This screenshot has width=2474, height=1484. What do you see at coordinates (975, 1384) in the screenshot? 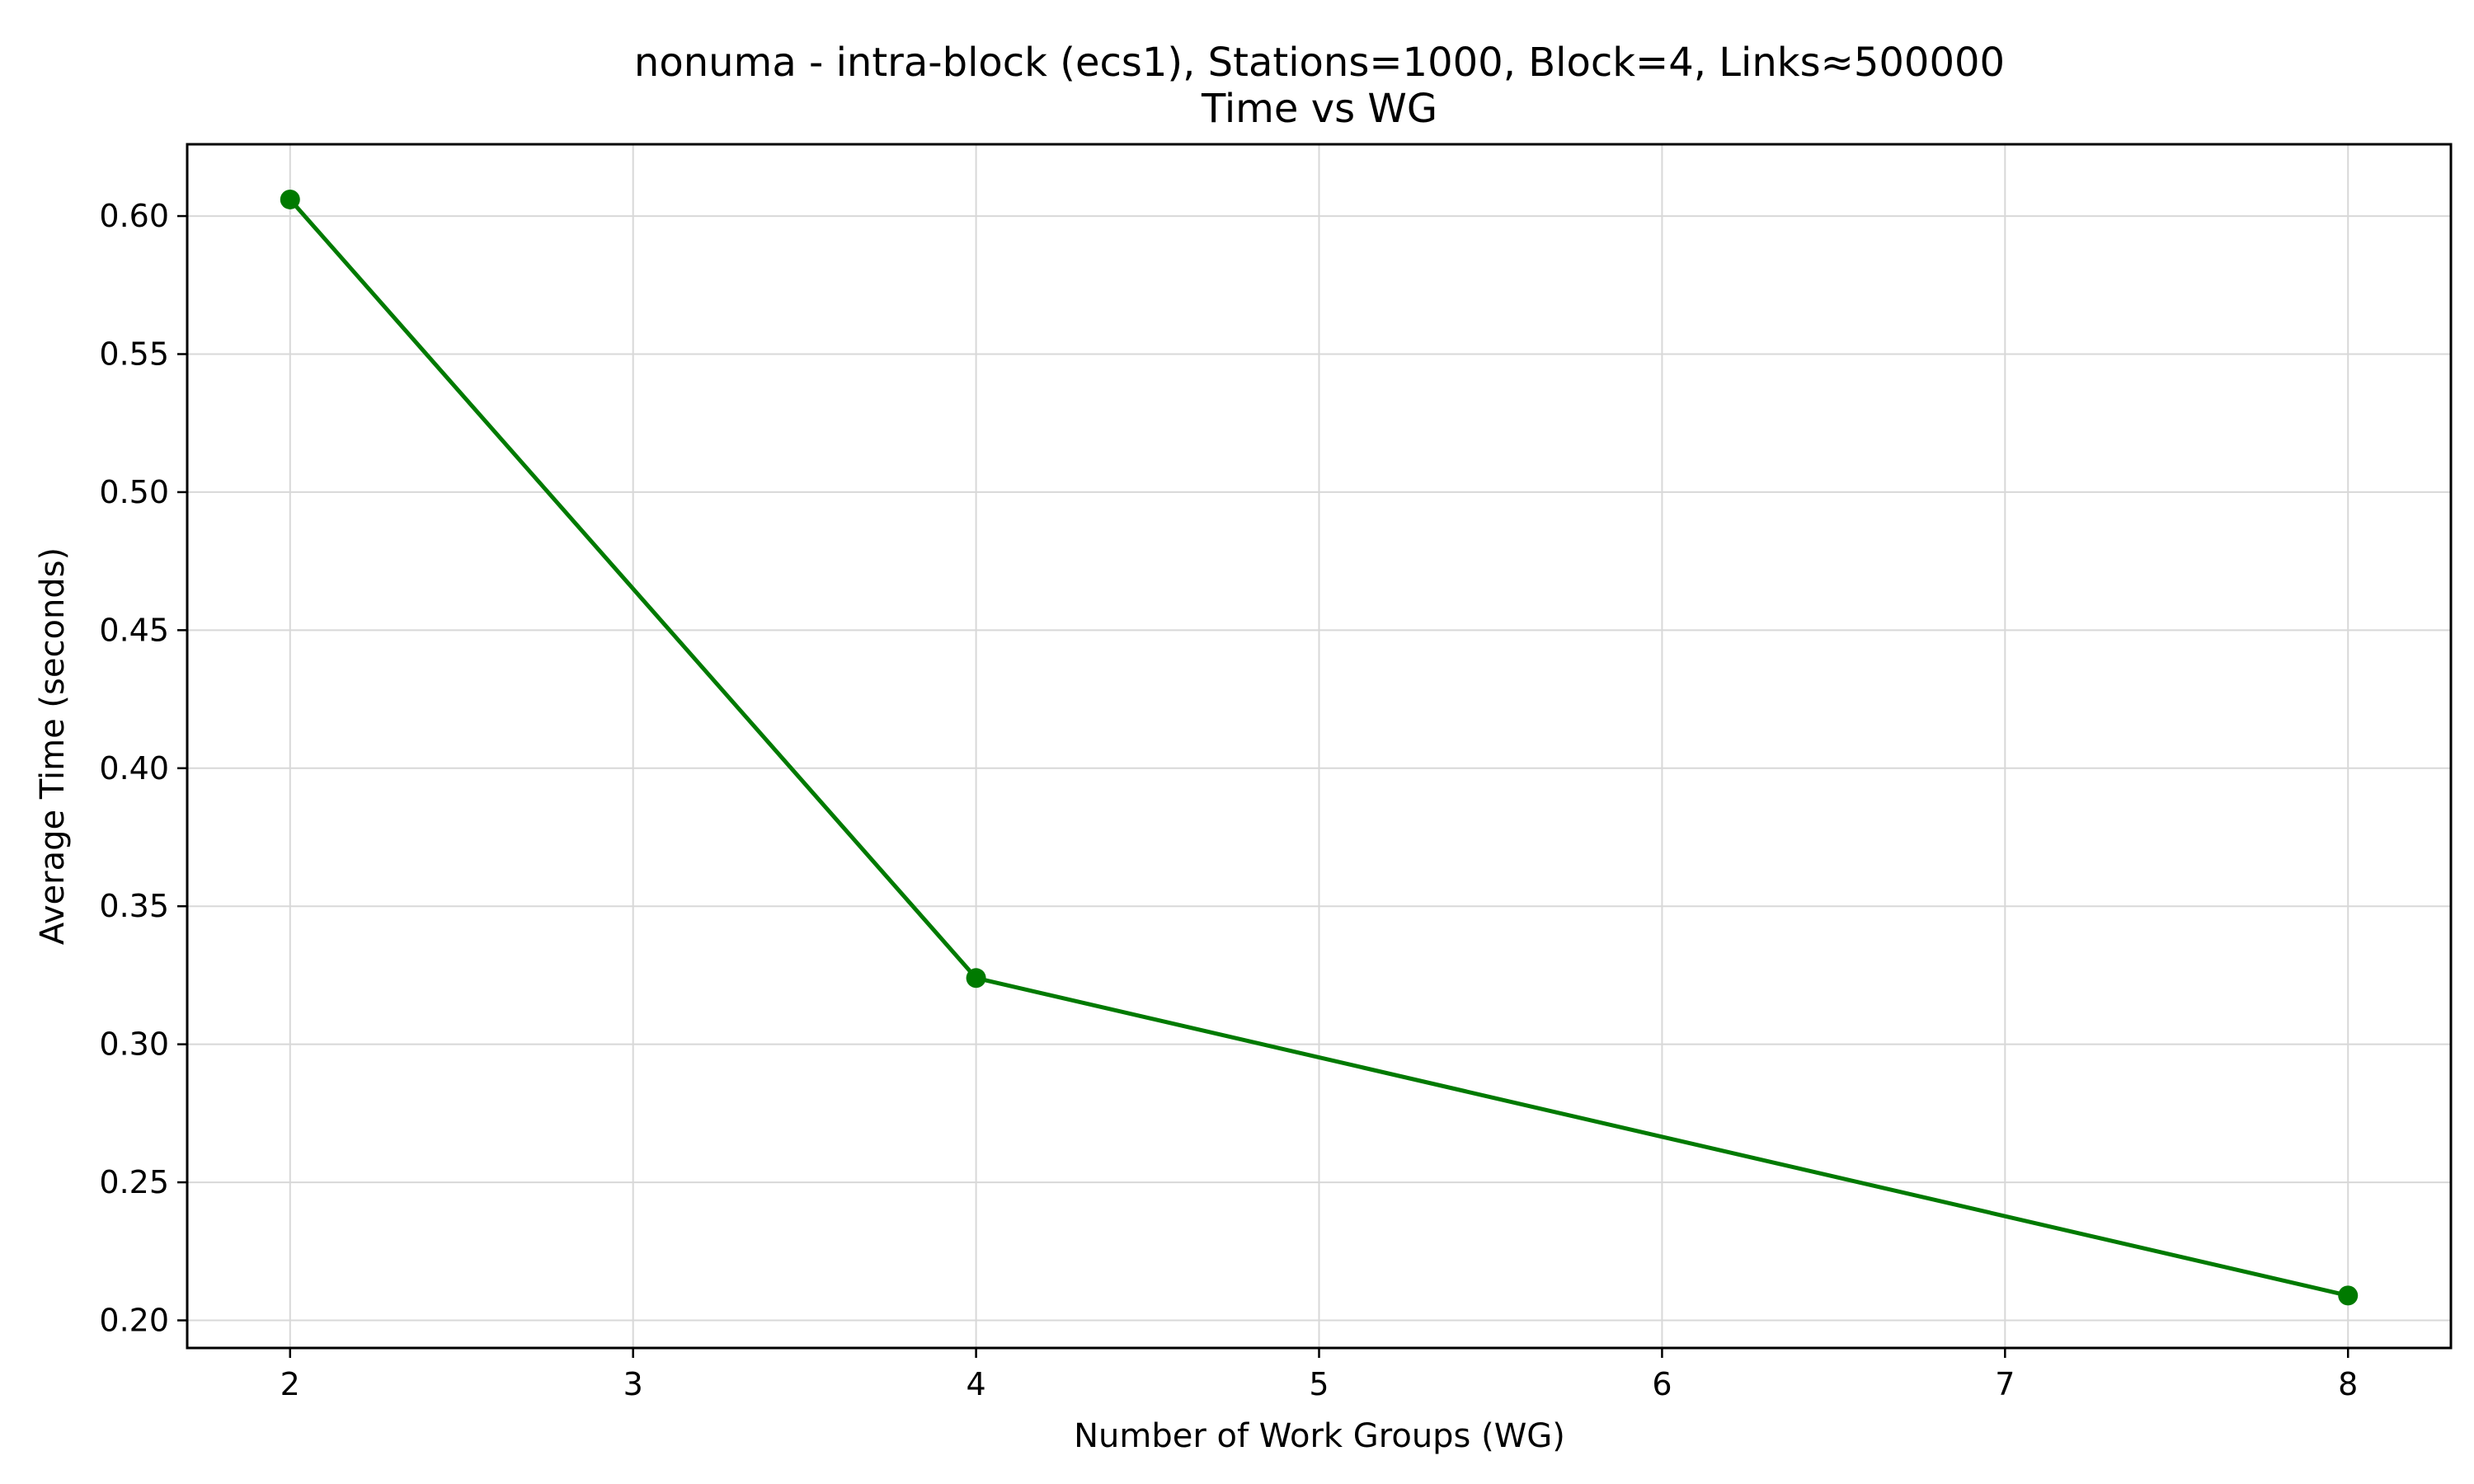
I see `x-tick-label: 4` at bounding box center [975, 1384].